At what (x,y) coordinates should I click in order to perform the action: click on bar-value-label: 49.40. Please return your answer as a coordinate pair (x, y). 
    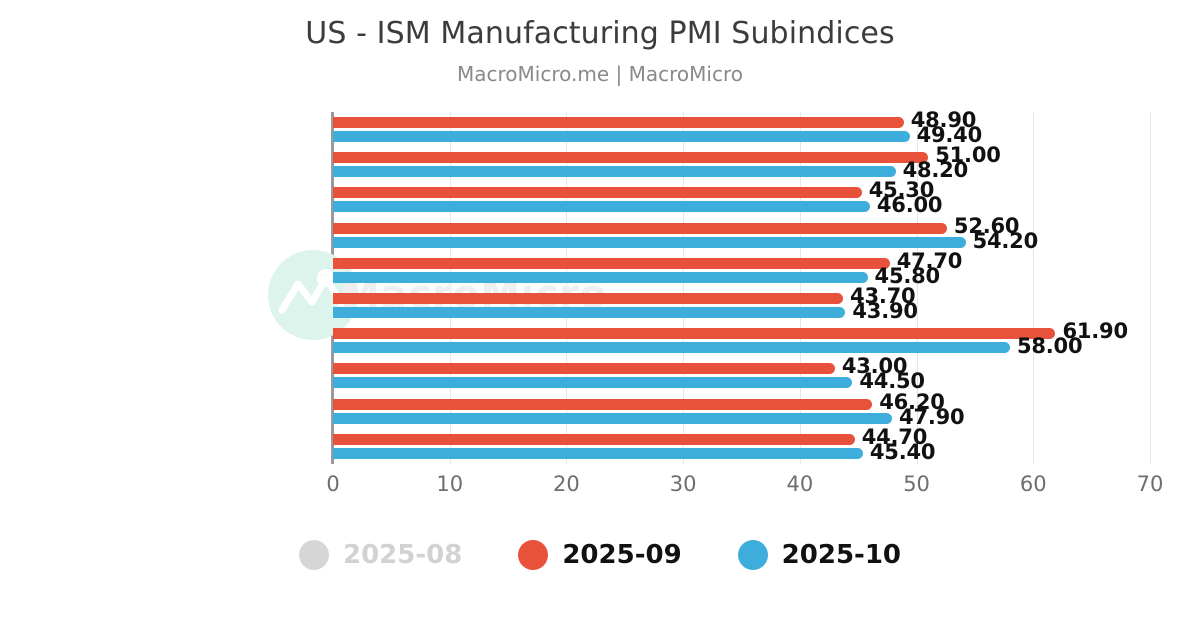
    Looking at the image, I should click on (949, 135).